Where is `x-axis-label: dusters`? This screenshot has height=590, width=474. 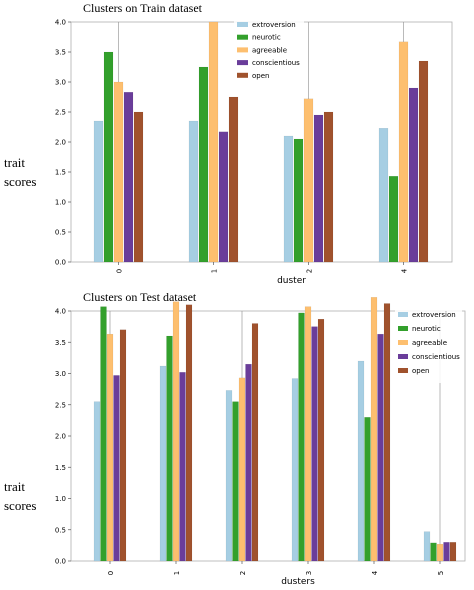
x-axis-label: dusters is located at coordinates (298, 582).